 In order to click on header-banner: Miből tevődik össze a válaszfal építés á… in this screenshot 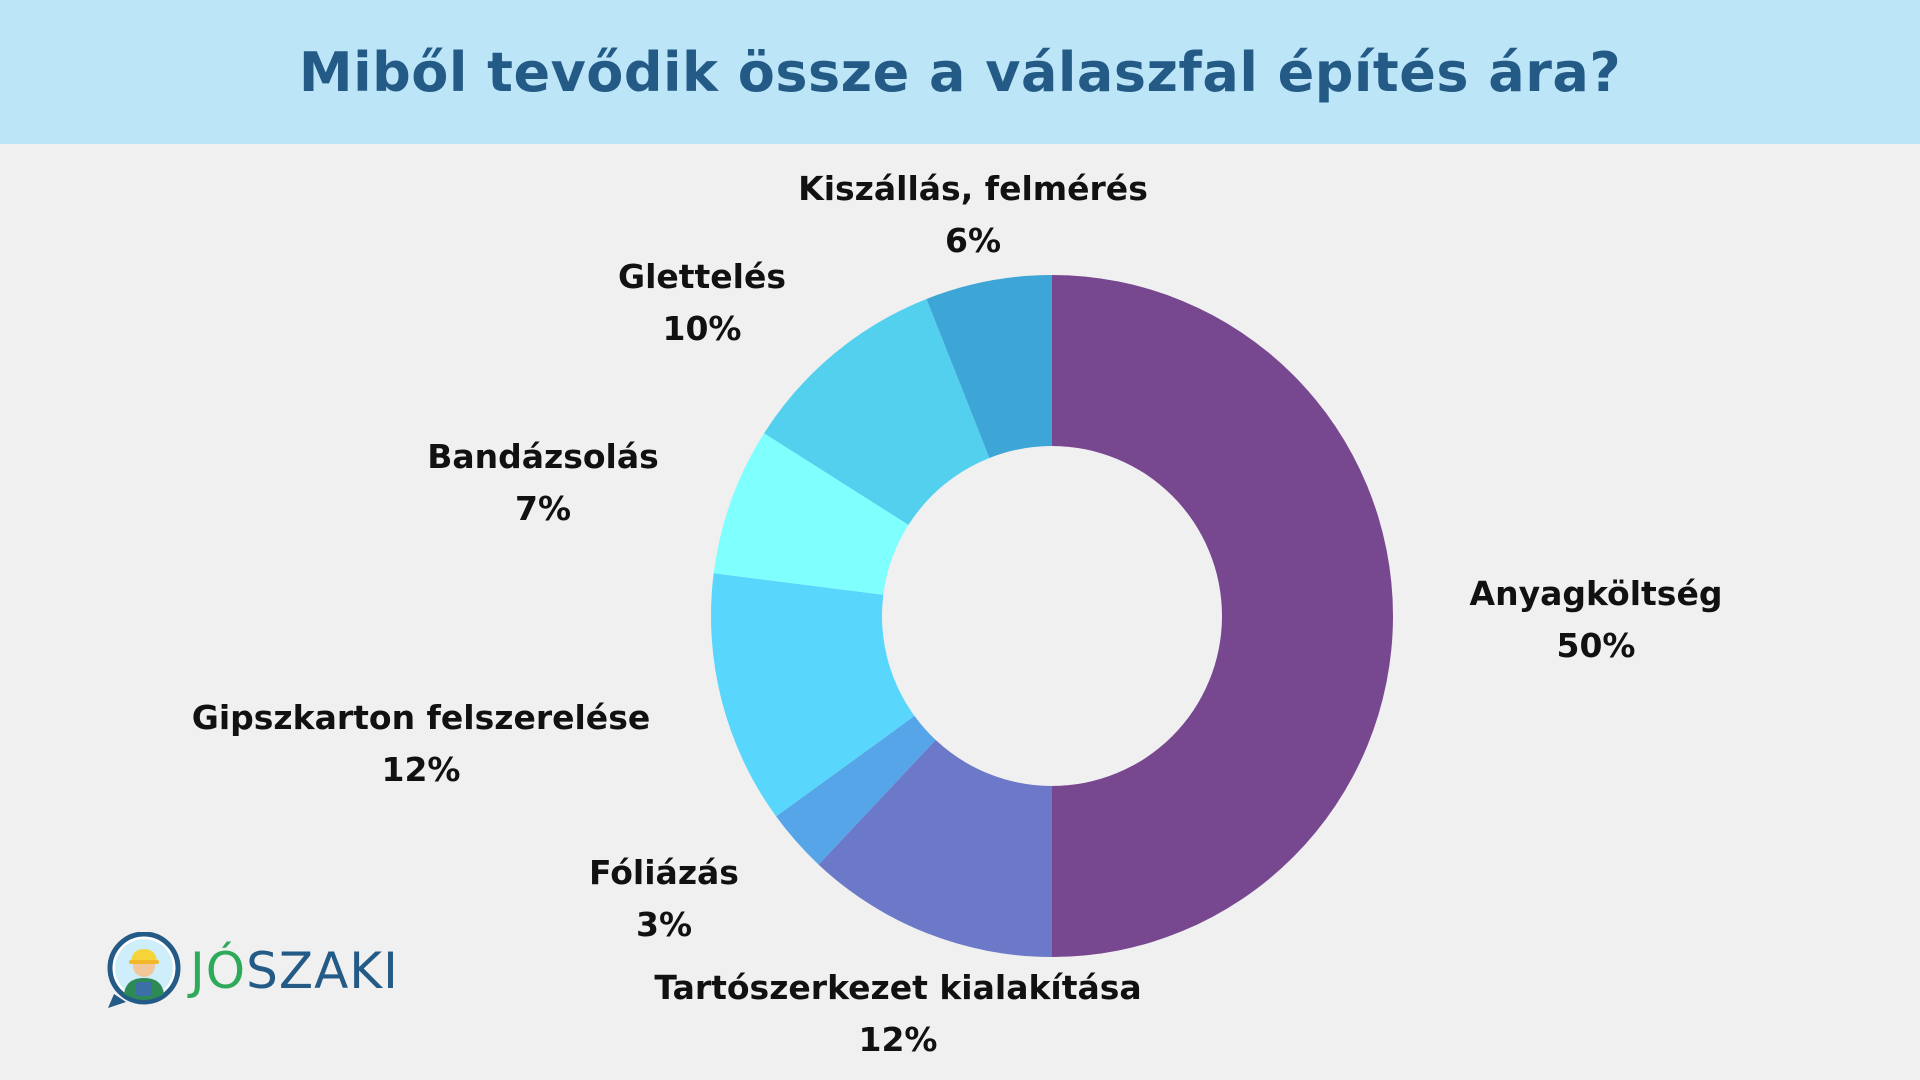, I will do `click(960, 72)`.